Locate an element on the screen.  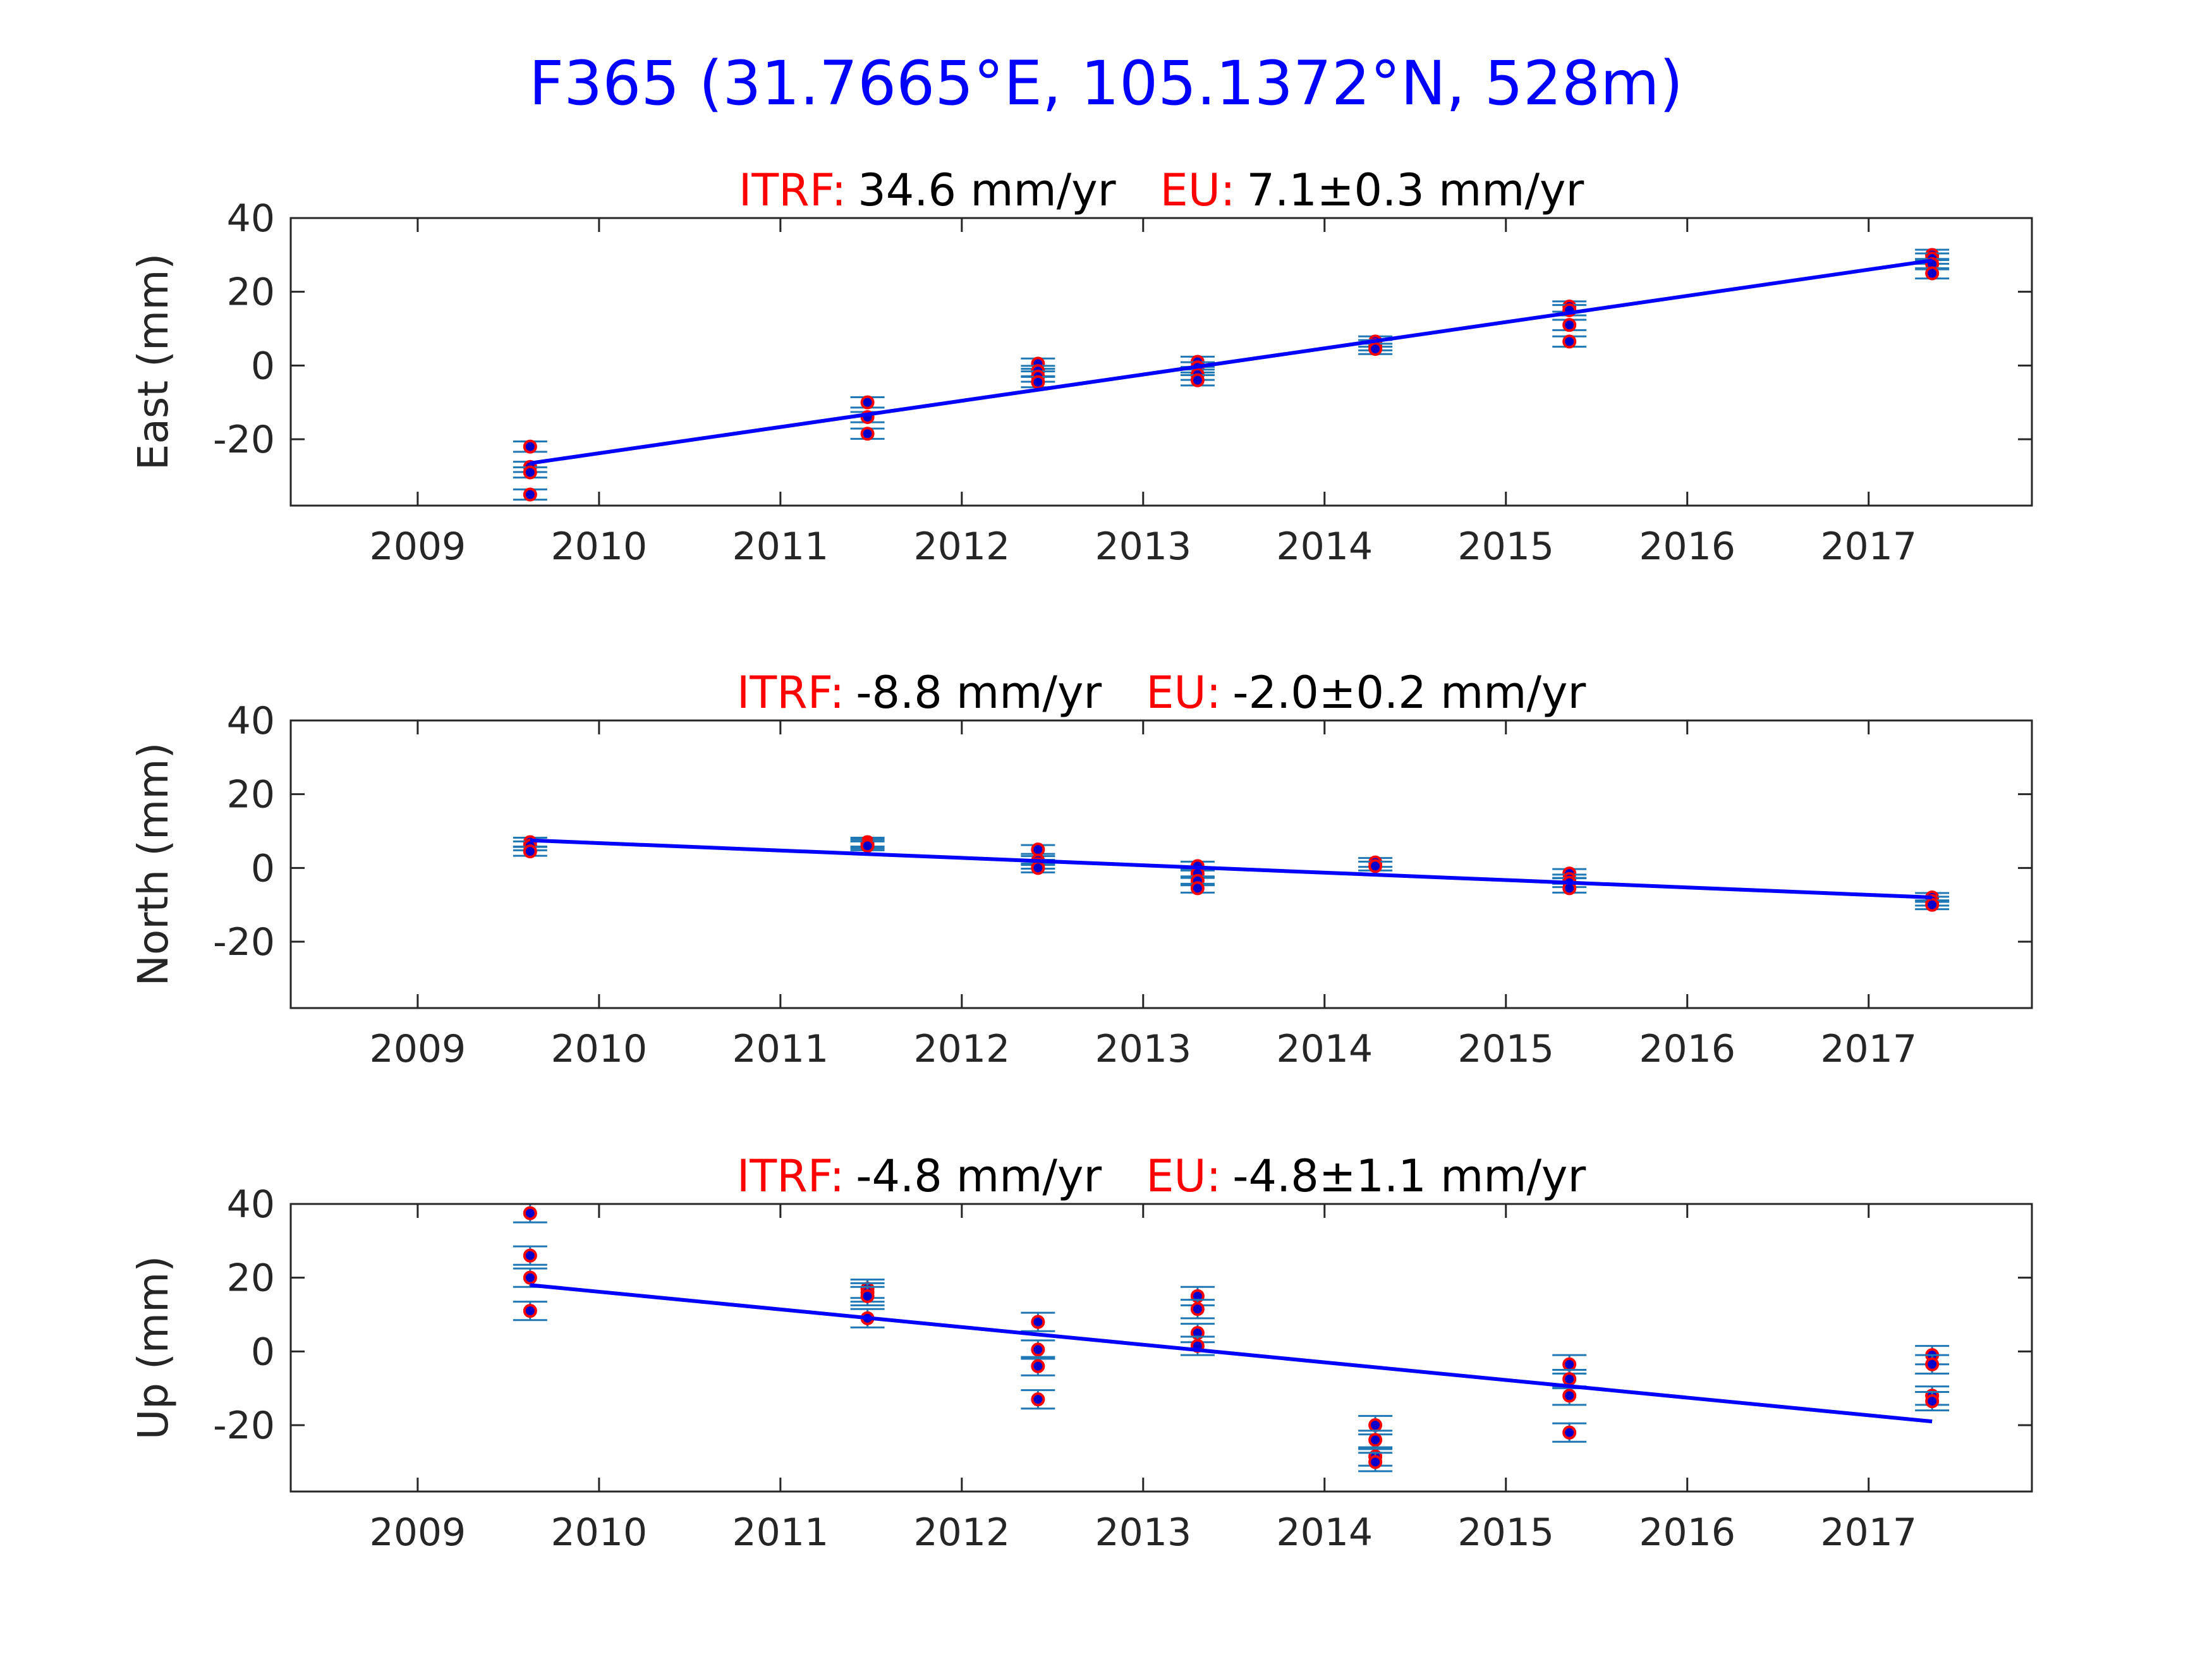
itrf-value: -8.8 mm/yr is located at coordinates (979, 693).